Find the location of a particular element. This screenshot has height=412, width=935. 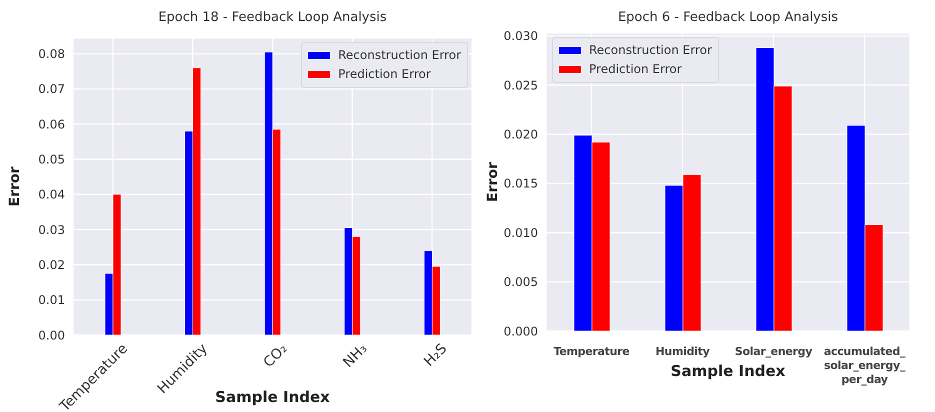

y-tick-label: 0.010 is located at coordinates (521, 233).